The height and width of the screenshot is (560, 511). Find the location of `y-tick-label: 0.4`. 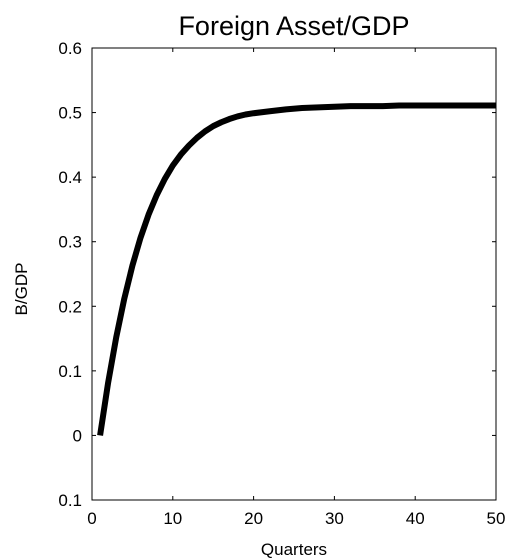

y-tick-label: 0.4 is located at coordinates (70, 177).